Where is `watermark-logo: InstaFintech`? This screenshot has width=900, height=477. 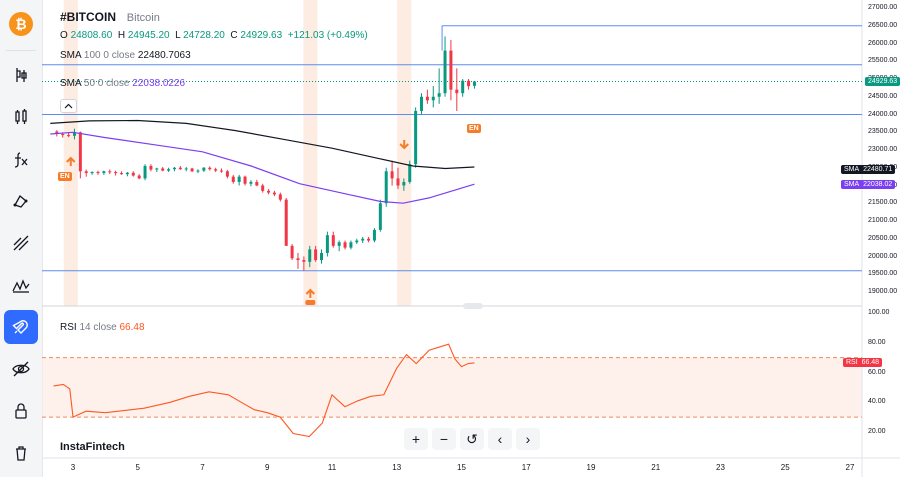 watermark-logo: InstaFintech is located at coordinates (92, 447).